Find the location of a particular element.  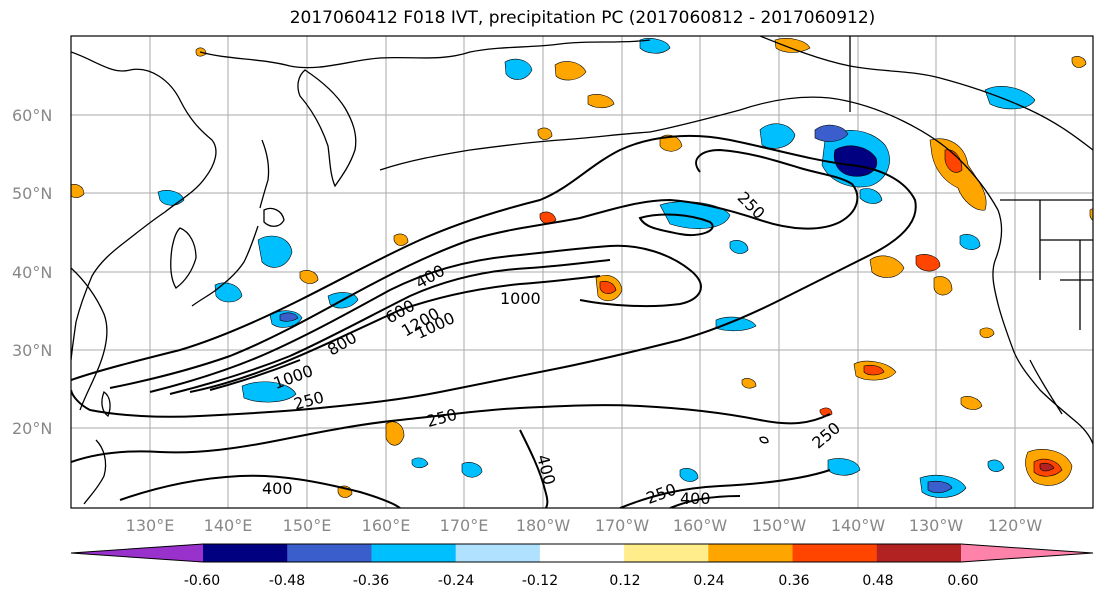

lon-label: 140°E is located at coordinates (228, 525).